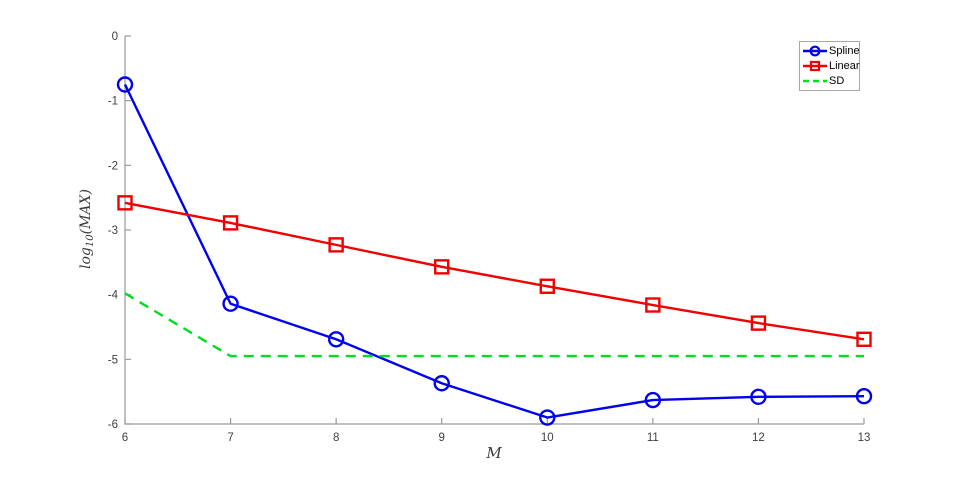 The image size is (954, 478). I want to click on legend-sample-circle-marker, so click(815, 51).